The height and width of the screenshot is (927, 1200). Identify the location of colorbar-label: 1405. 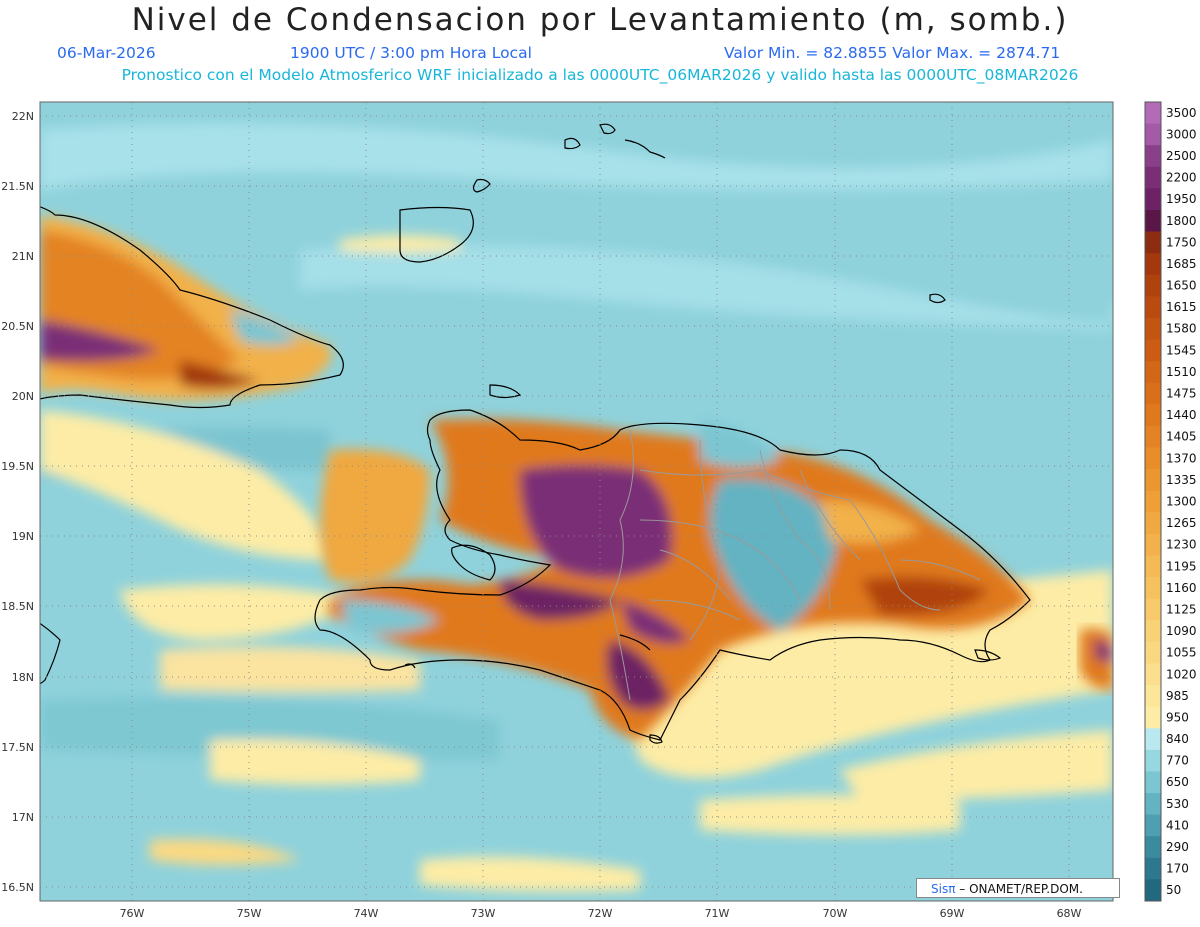
(1181, 437).